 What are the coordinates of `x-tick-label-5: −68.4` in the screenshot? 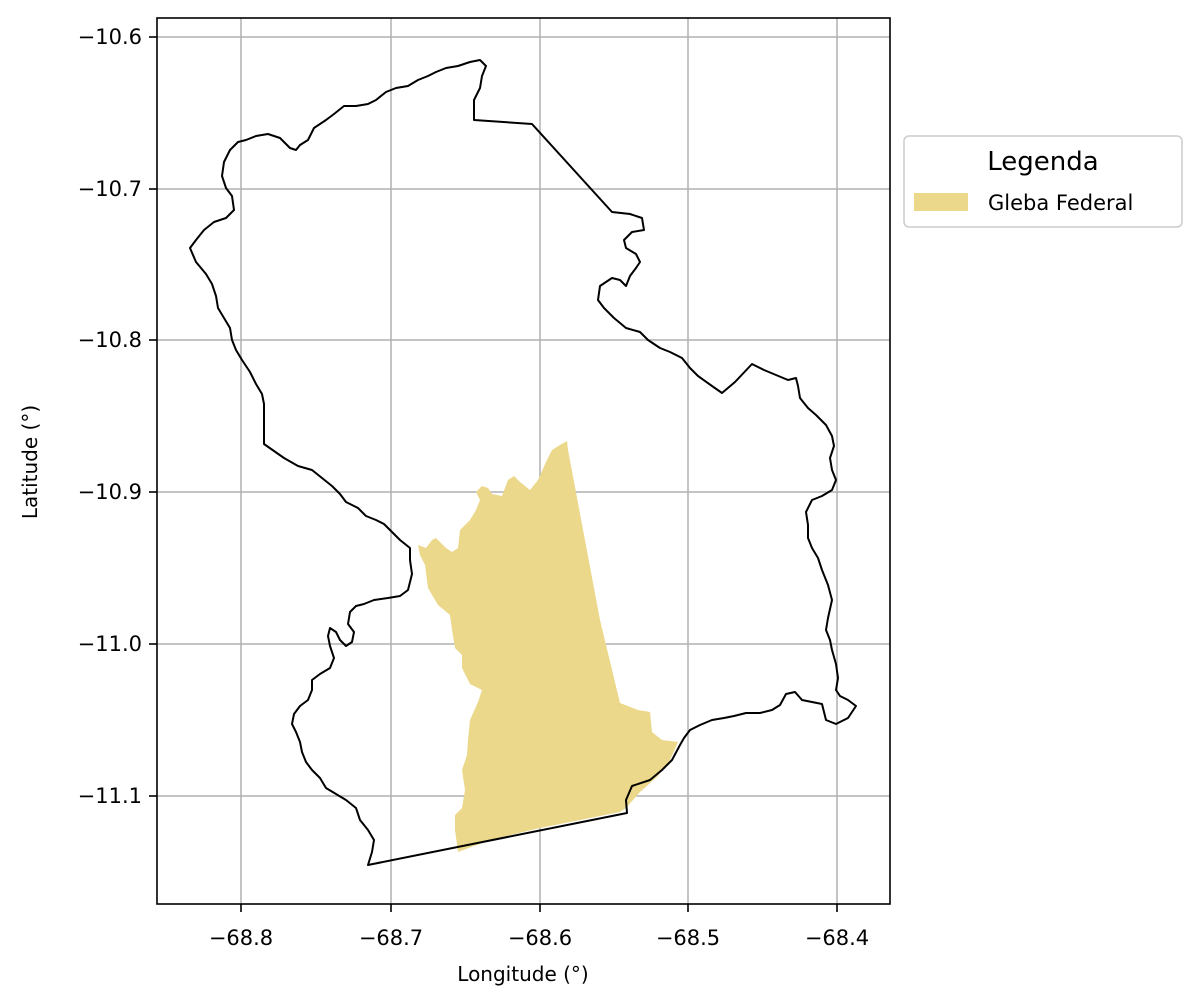 It's located at (837, 938).